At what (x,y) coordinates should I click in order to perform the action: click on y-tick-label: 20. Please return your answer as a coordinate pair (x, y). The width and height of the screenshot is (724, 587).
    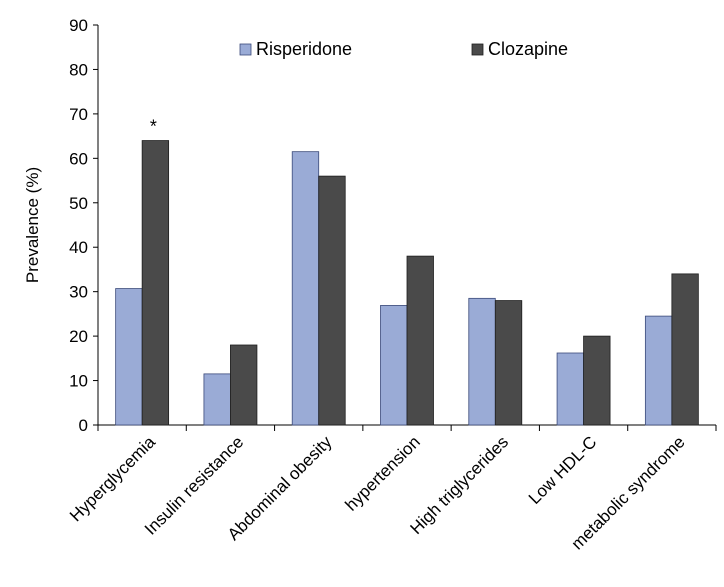
    Looking at the image, I should click on (78, 336).